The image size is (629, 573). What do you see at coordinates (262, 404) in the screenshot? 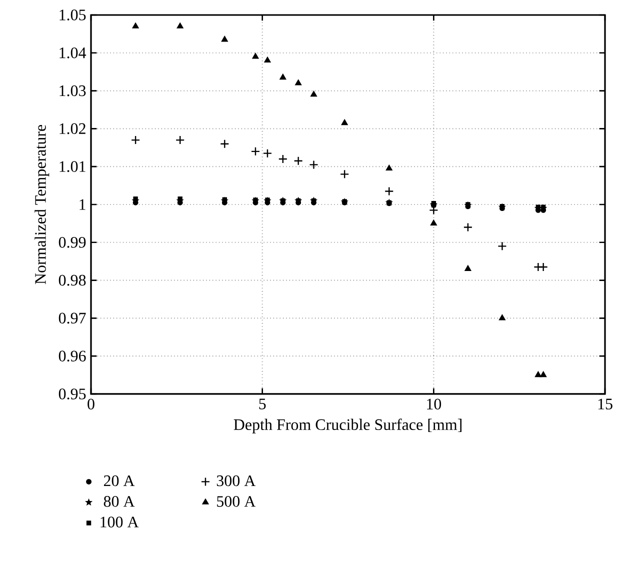
I see `x-tick-label: 5` at bounding box center [262, 404].